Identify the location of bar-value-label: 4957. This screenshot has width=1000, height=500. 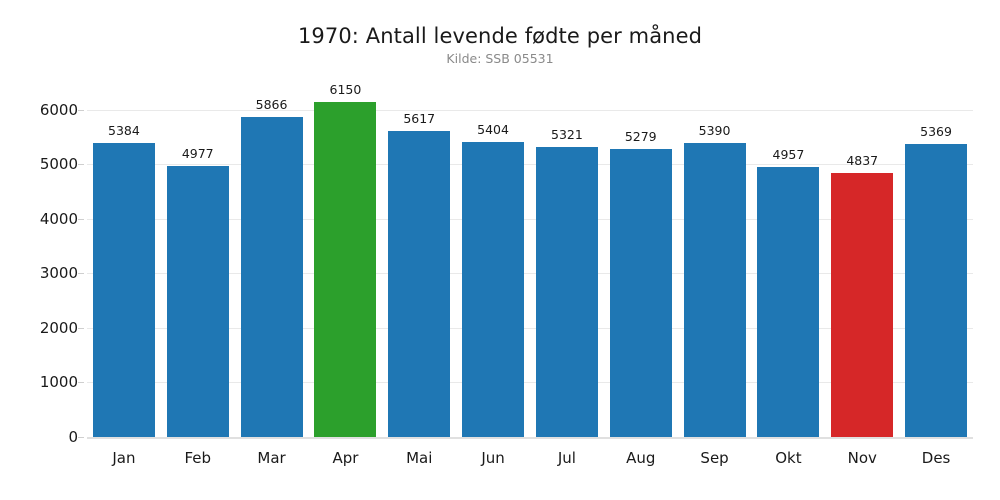
(788, 154).